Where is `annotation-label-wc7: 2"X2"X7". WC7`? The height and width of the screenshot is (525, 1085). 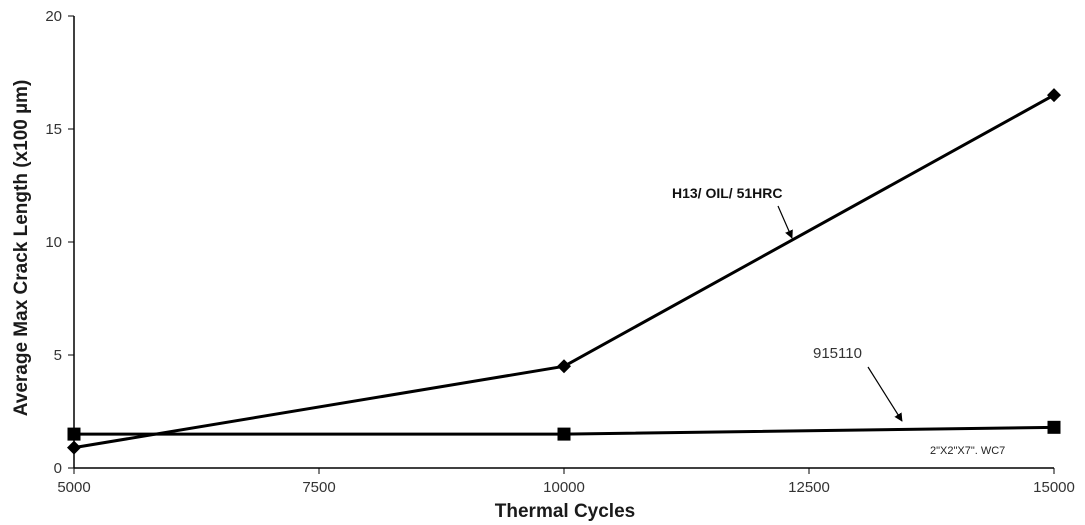 annotation-label-wc7: 2"X2"X7". WC7 is located at coordinates (967, 451).